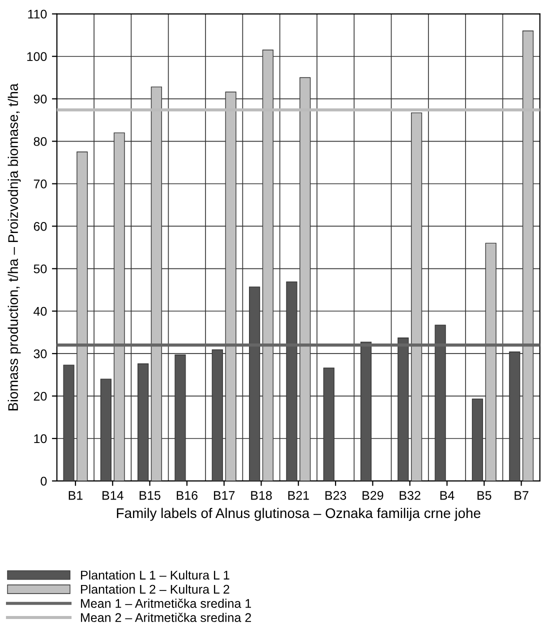 The width and height of the screenshot is (547, 632). What do you see at coordinates (187, 495) in the screenshot?
I see `x-tick-label: B16` at bounding box center [187, 495].